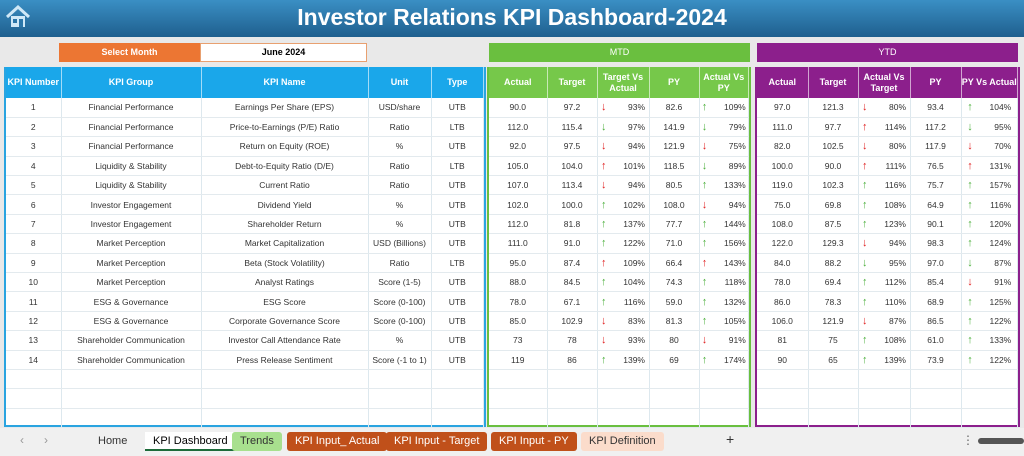  Describe the element at coordinates (257, 441) in the screenshot. I see `sheet-tab: Trends` at that location.